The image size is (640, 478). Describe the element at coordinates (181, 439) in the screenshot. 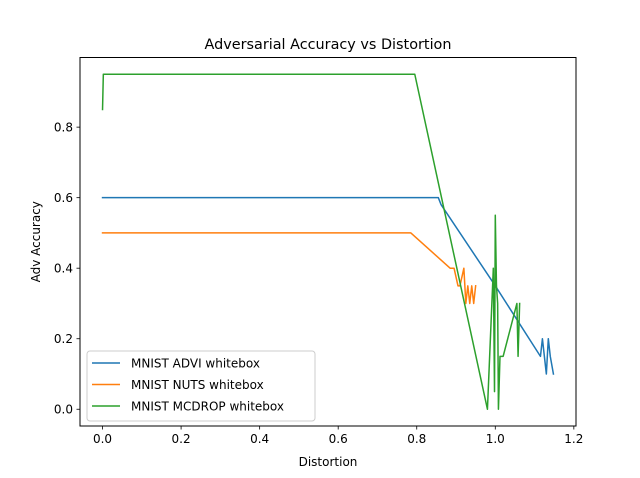

I see `x-tick-label: 0.2` at that location.